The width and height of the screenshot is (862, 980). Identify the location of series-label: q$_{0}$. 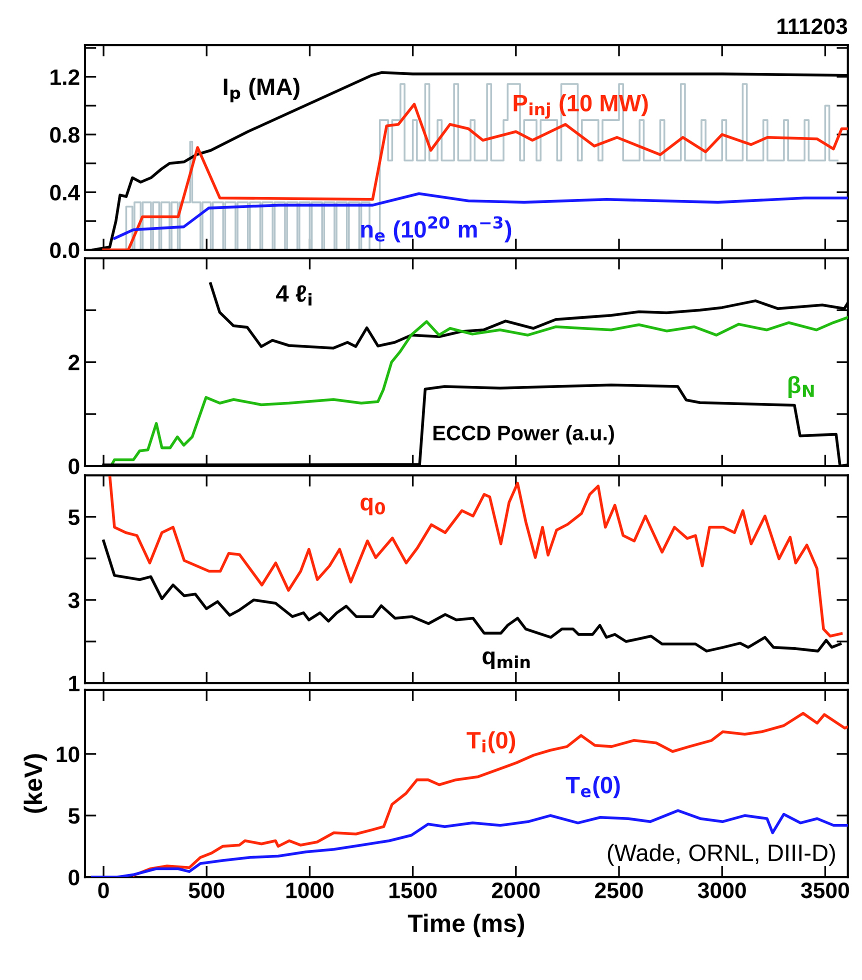
(372, 507).